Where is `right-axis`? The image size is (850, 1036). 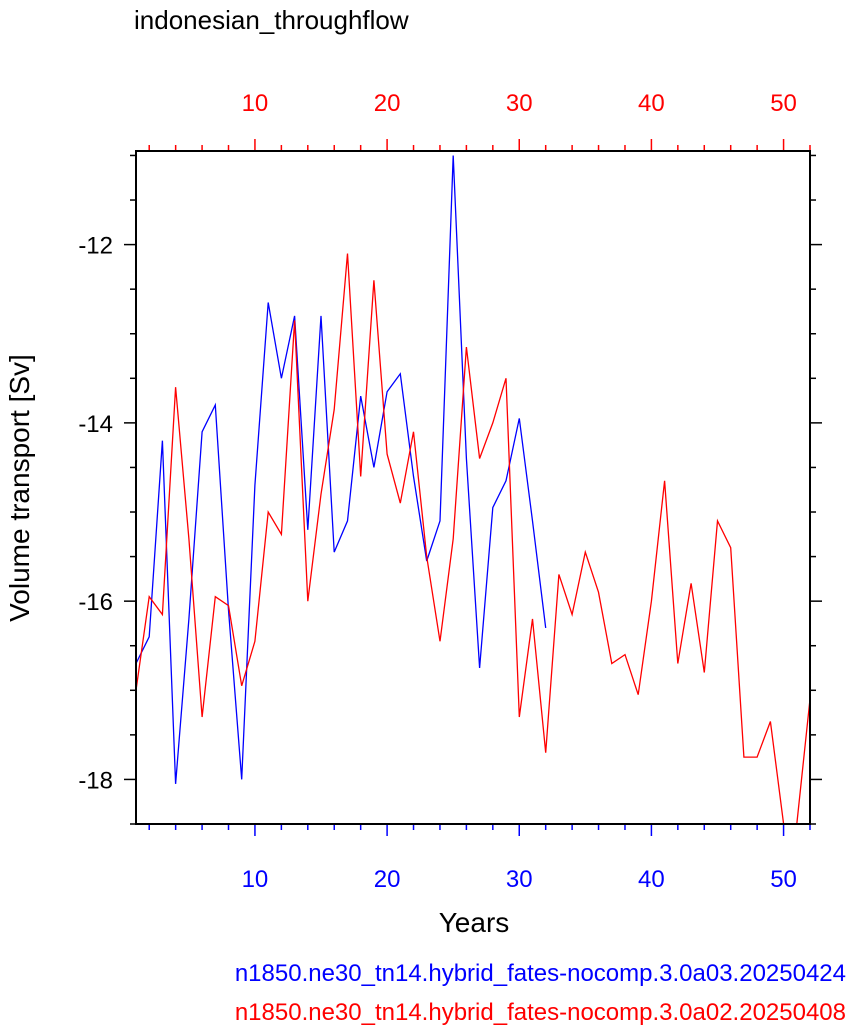 right-axis is located at coordinates (816, 489).